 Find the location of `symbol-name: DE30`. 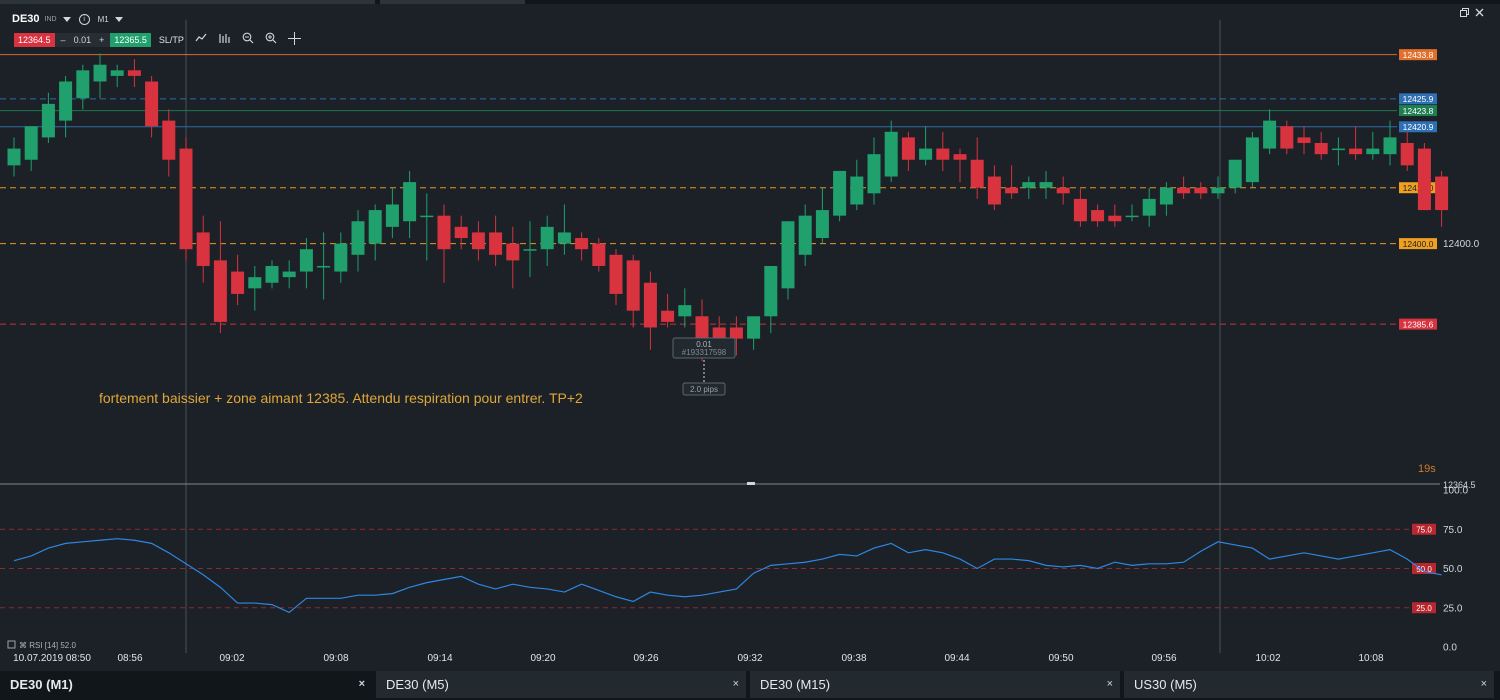

symbol-name: DE30 is located at coordinates (26, 19).